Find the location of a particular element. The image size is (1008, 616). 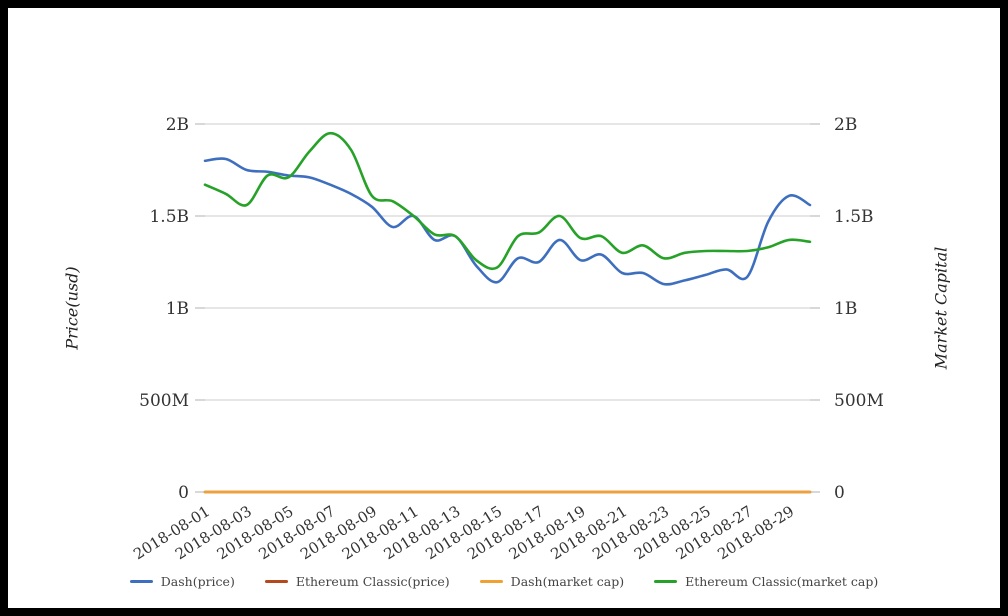

legend-swatch-ethereum-classic-market-cap is located at coordinates (666, 581).